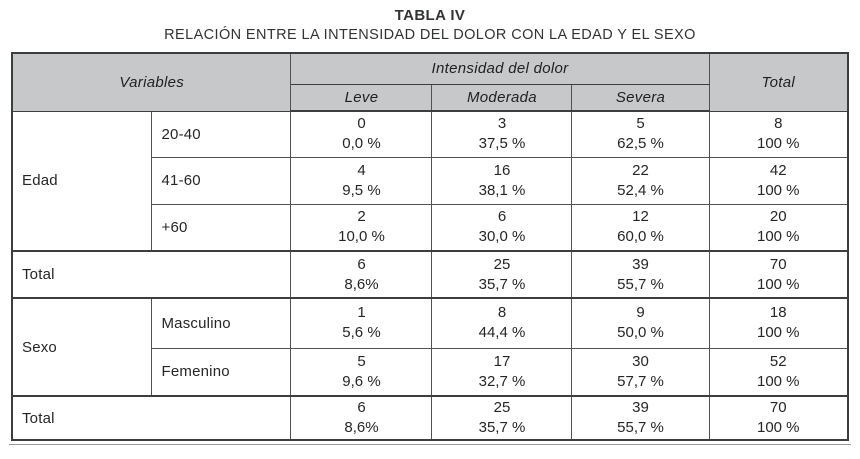  Describe the element at coordinates (640, 323) in the screenshot. I see `cell-sexo-masculino-severa: 9 50,0 %` at that location.